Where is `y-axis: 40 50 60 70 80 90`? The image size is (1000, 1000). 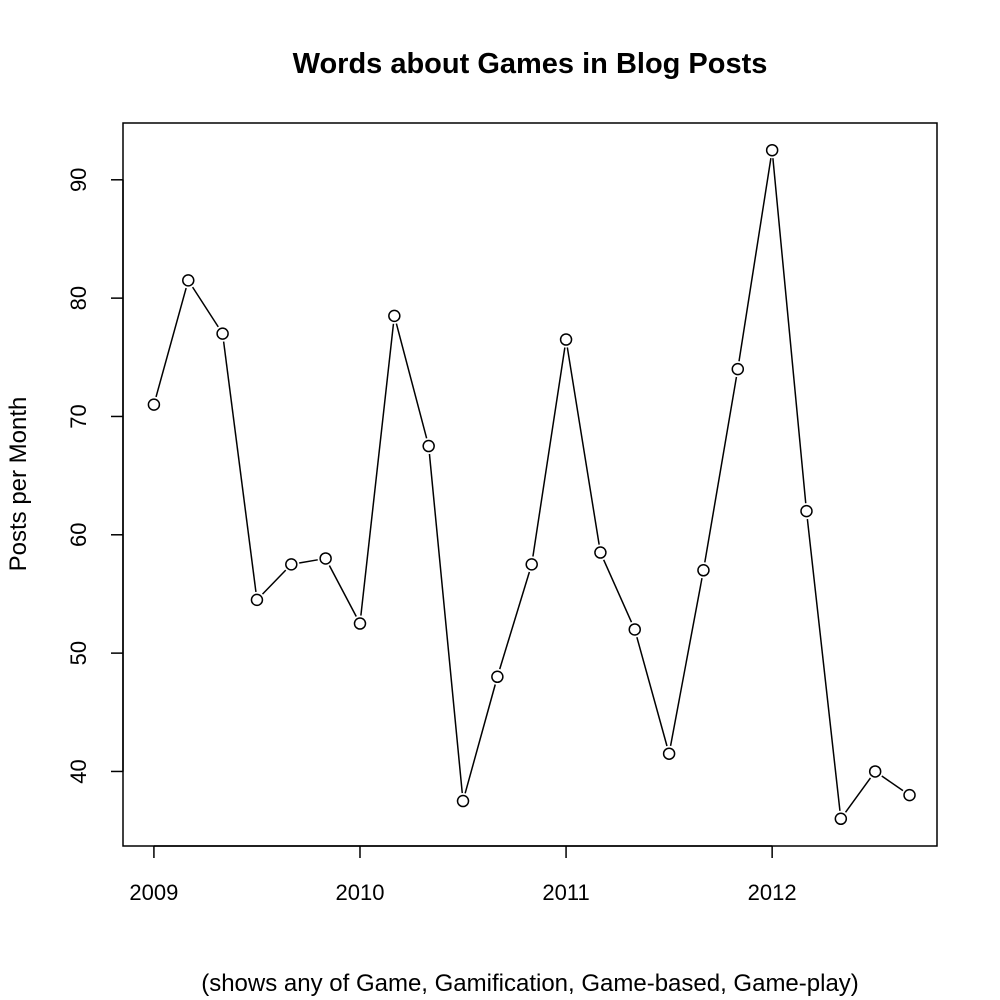
y-axis: 40 50 60 70 80 90 is located at coordinates (95, 476).